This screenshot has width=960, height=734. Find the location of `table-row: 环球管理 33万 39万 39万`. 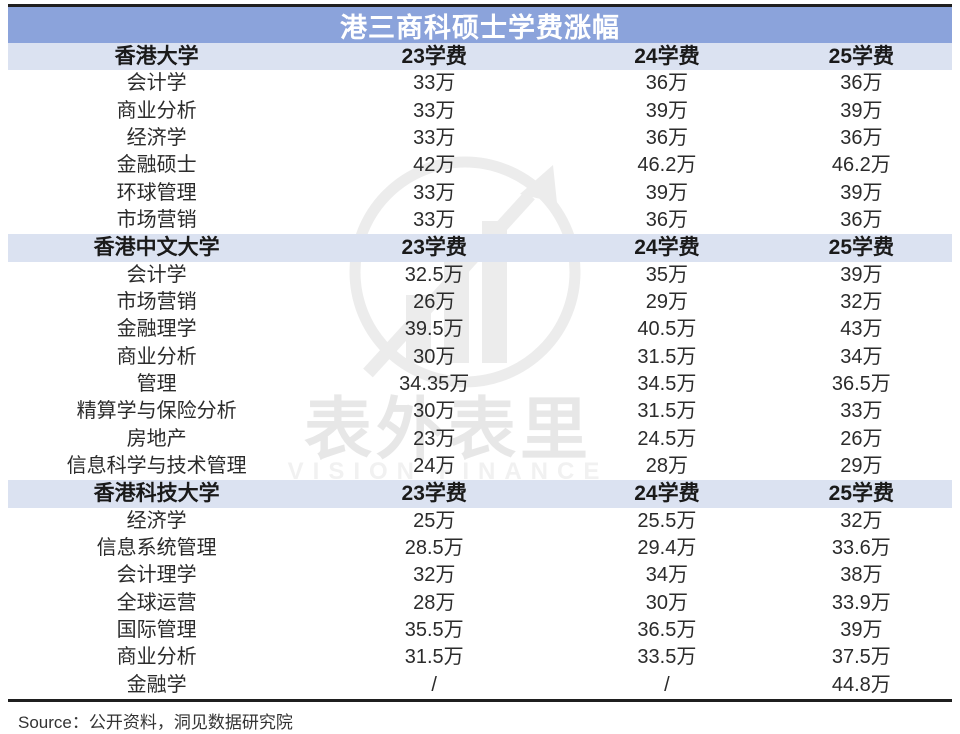

table-row: 环球管理 33万 39万 39万 is located at coordinates (480, 193).